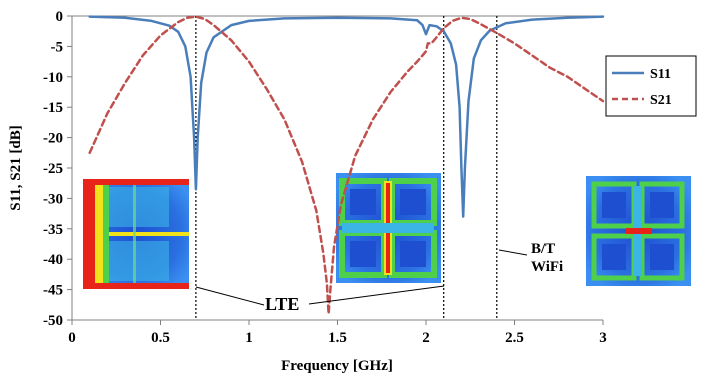 This screenshot has width=702, height=377. Describe the element at coordinates (53, 321) in the screenshot. I see `y-tick-label: -50` at that location.